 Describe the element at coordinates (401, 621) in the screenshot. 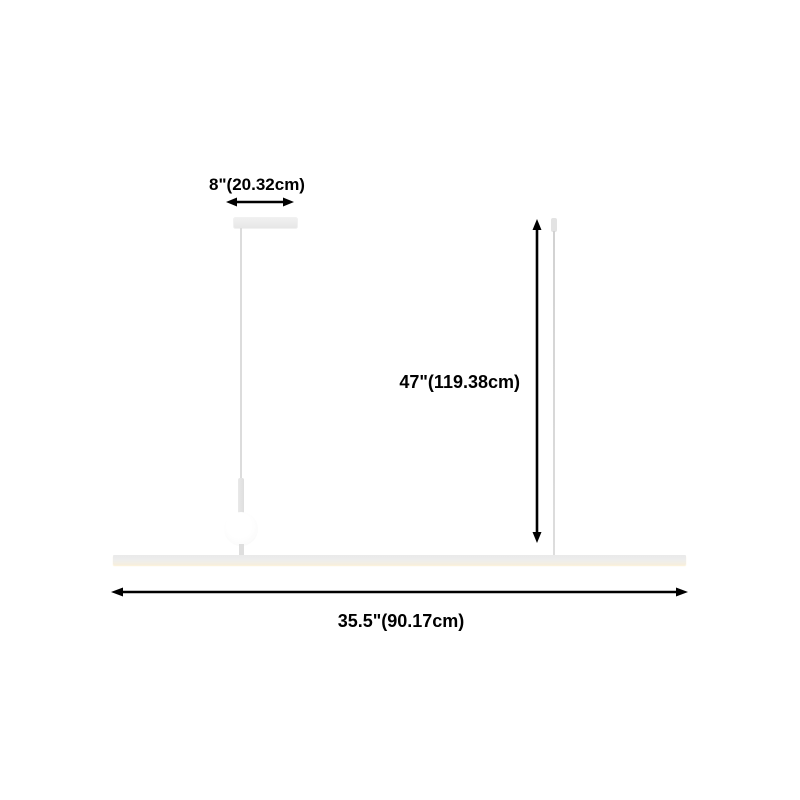

I see `bar-length-label: 35.5"(90.17cm)` at that location.